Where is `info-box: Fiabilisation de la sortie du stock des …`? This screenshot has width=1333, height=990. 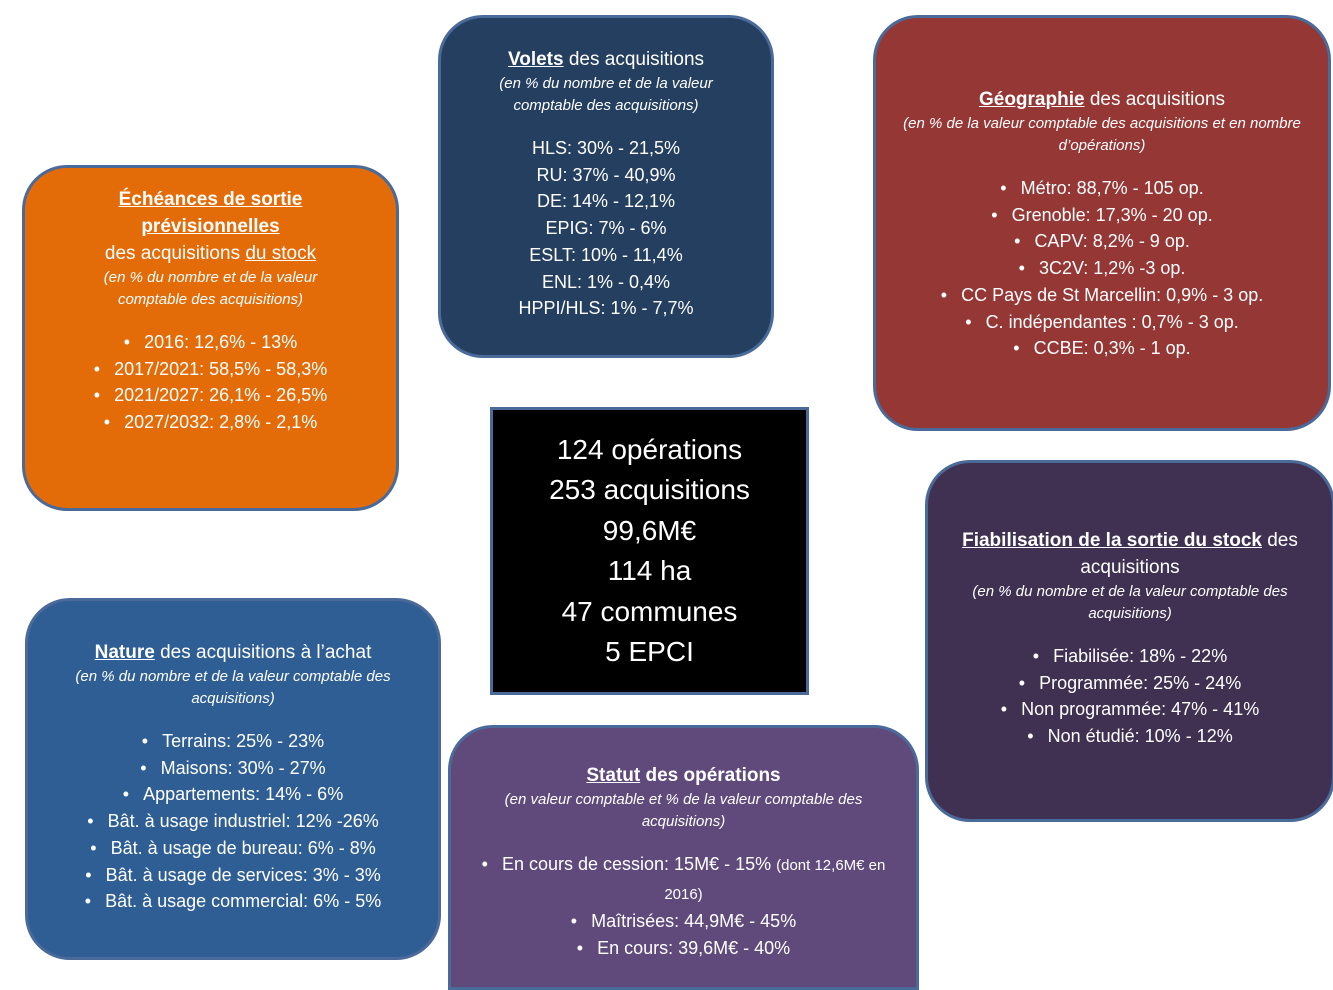
info-box: Fiabilisation de la sortie du stock des … is located at coordinates (1129, 641).